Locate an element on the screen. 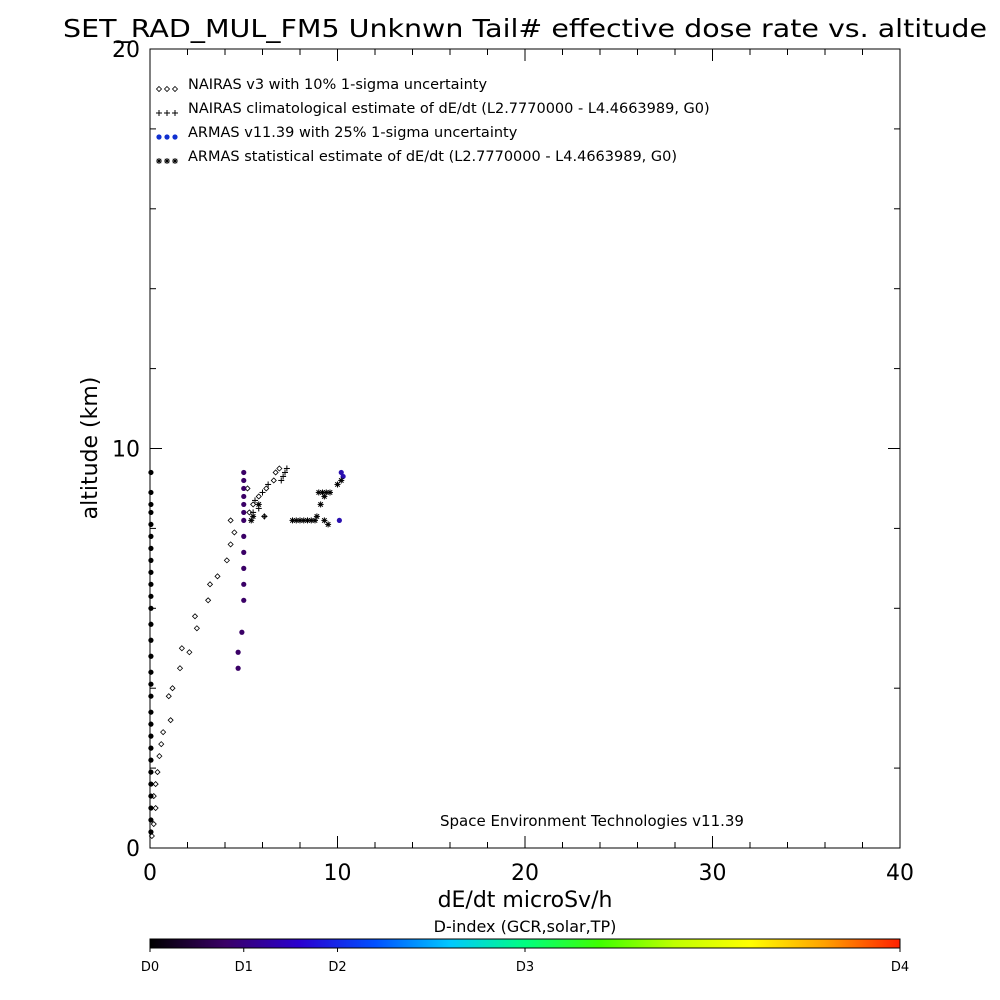 This screenshot has height=1000, width=1000. y-tick-labels: 0 10 20 is located at coordinates (126, 450).